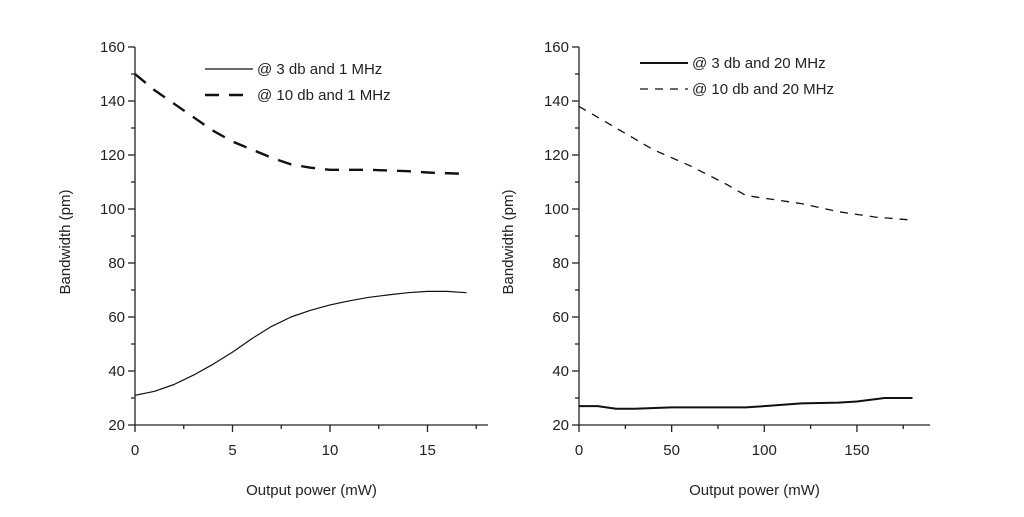 Image resolution: width=1024 pixels, height=517 pixels. What do you see at coordinates (763, 89) in the screenshot?
I see `legend-label: @ 10 db and 20 MHz` at bounding box center [763, 89].